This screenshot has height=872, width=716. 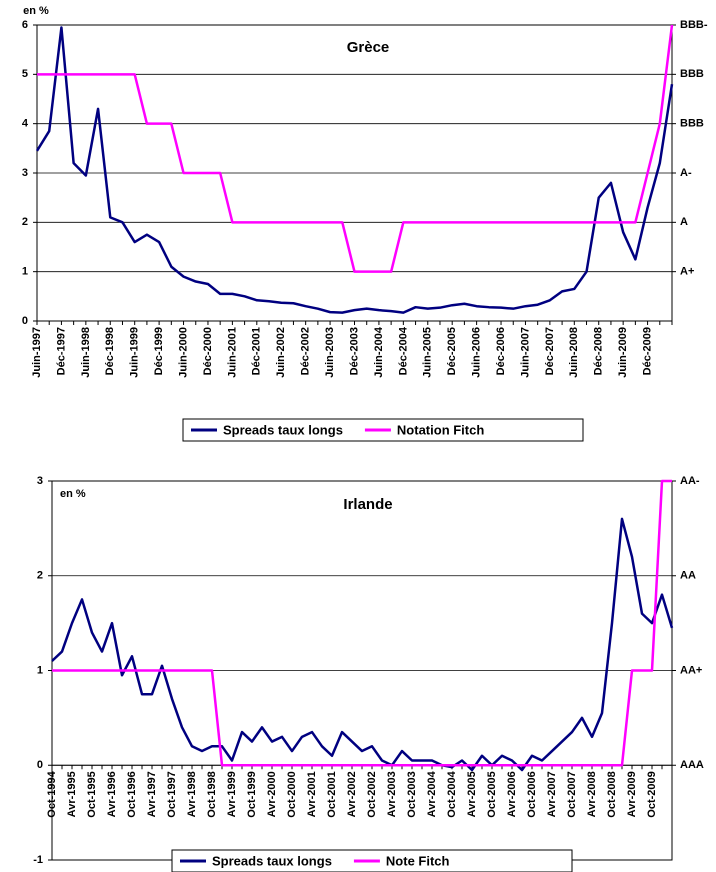 I want to click on y-tick-label: 5, so click(x=25, y=74).